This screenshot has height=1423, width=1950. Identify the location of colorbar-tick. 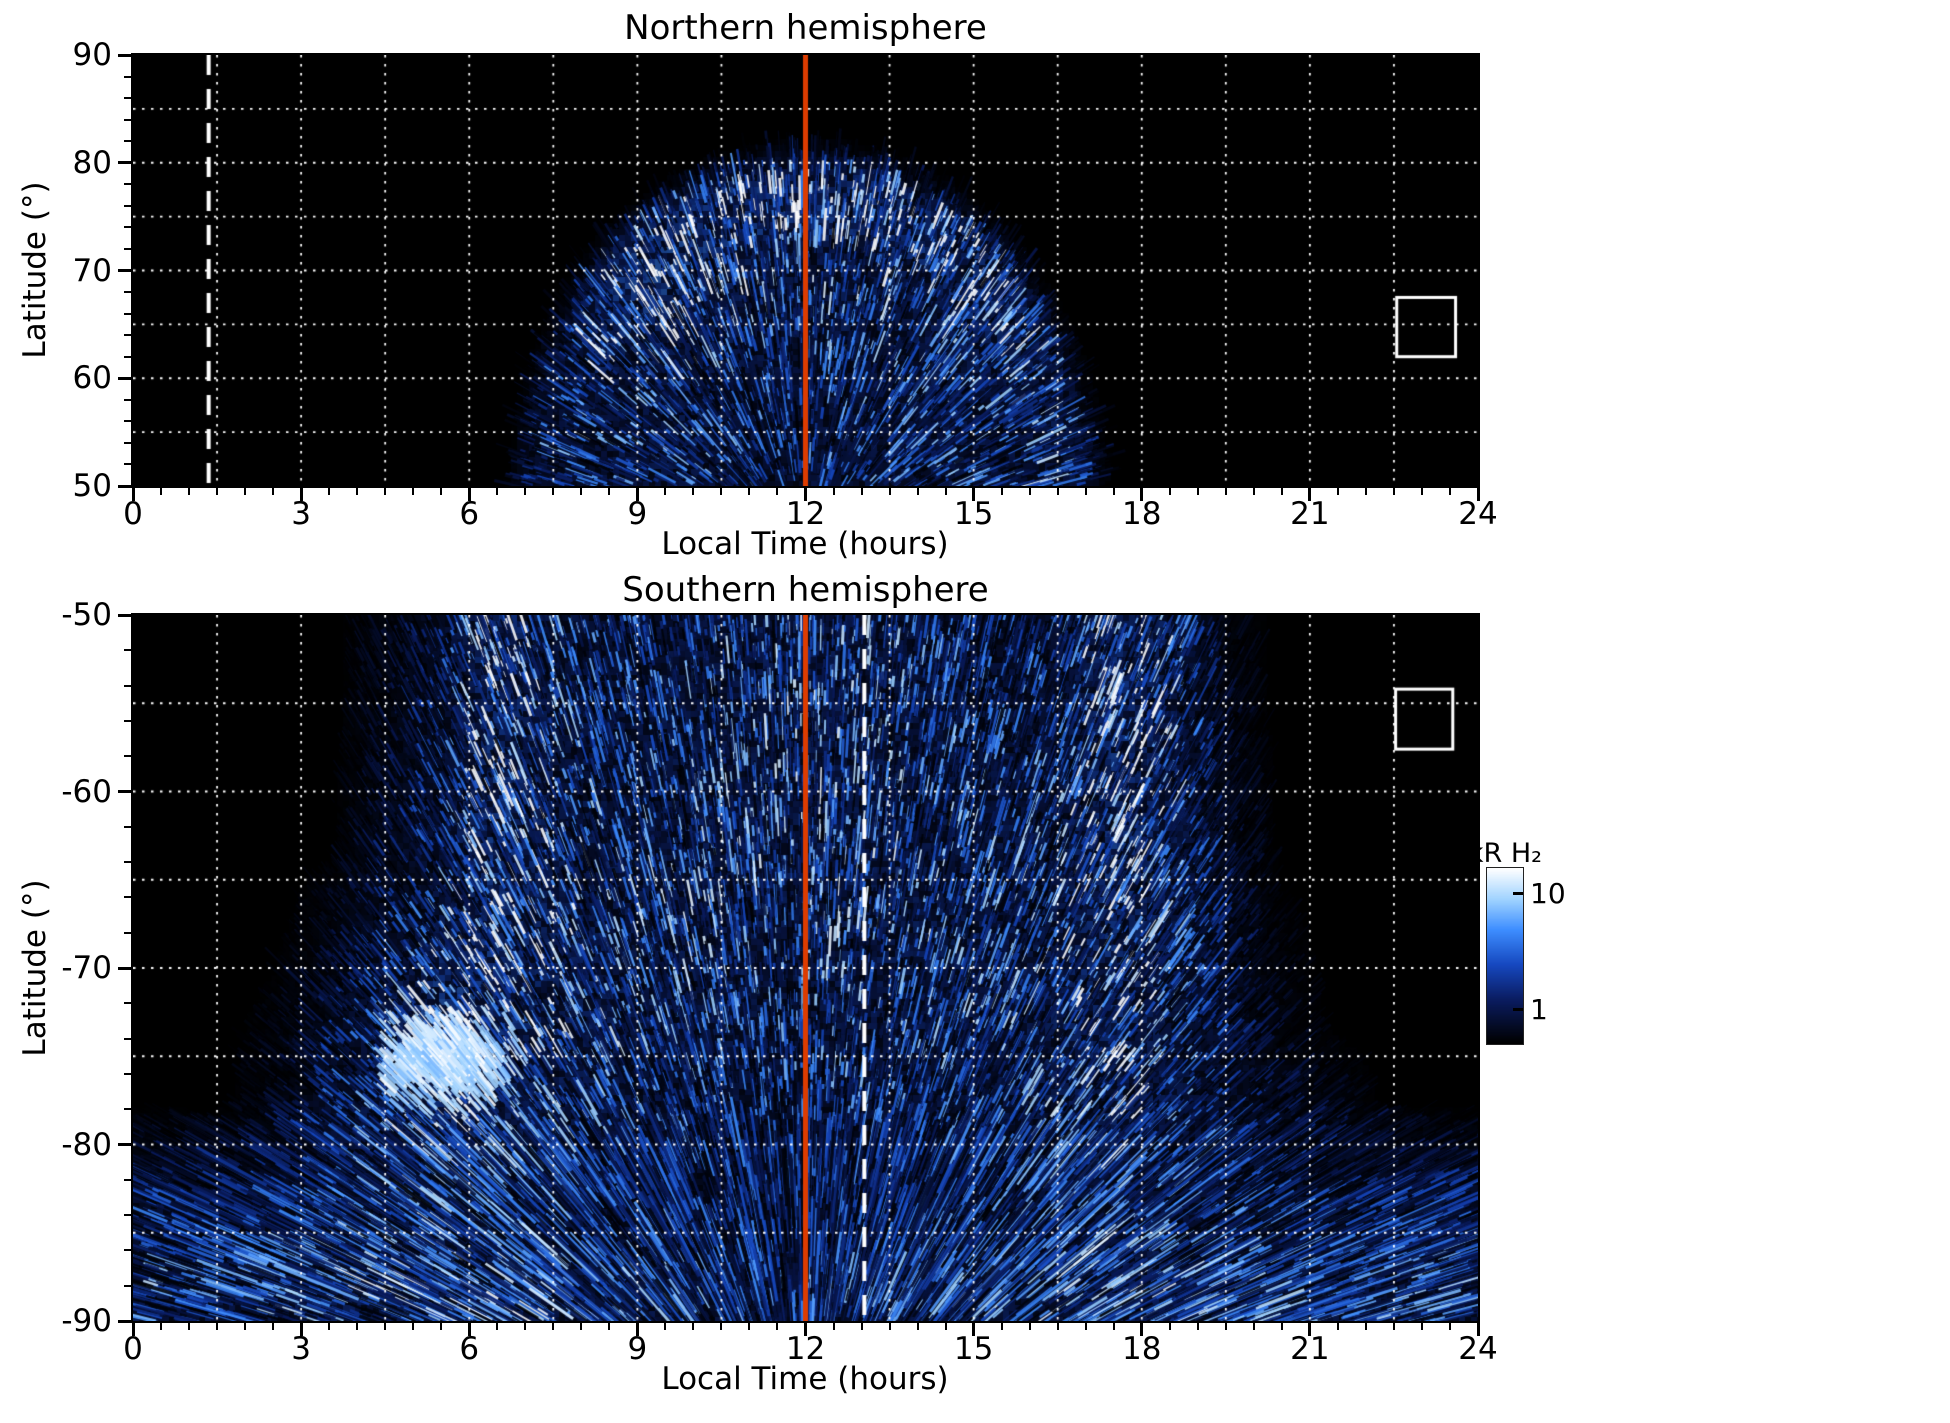
(1518, 1009).